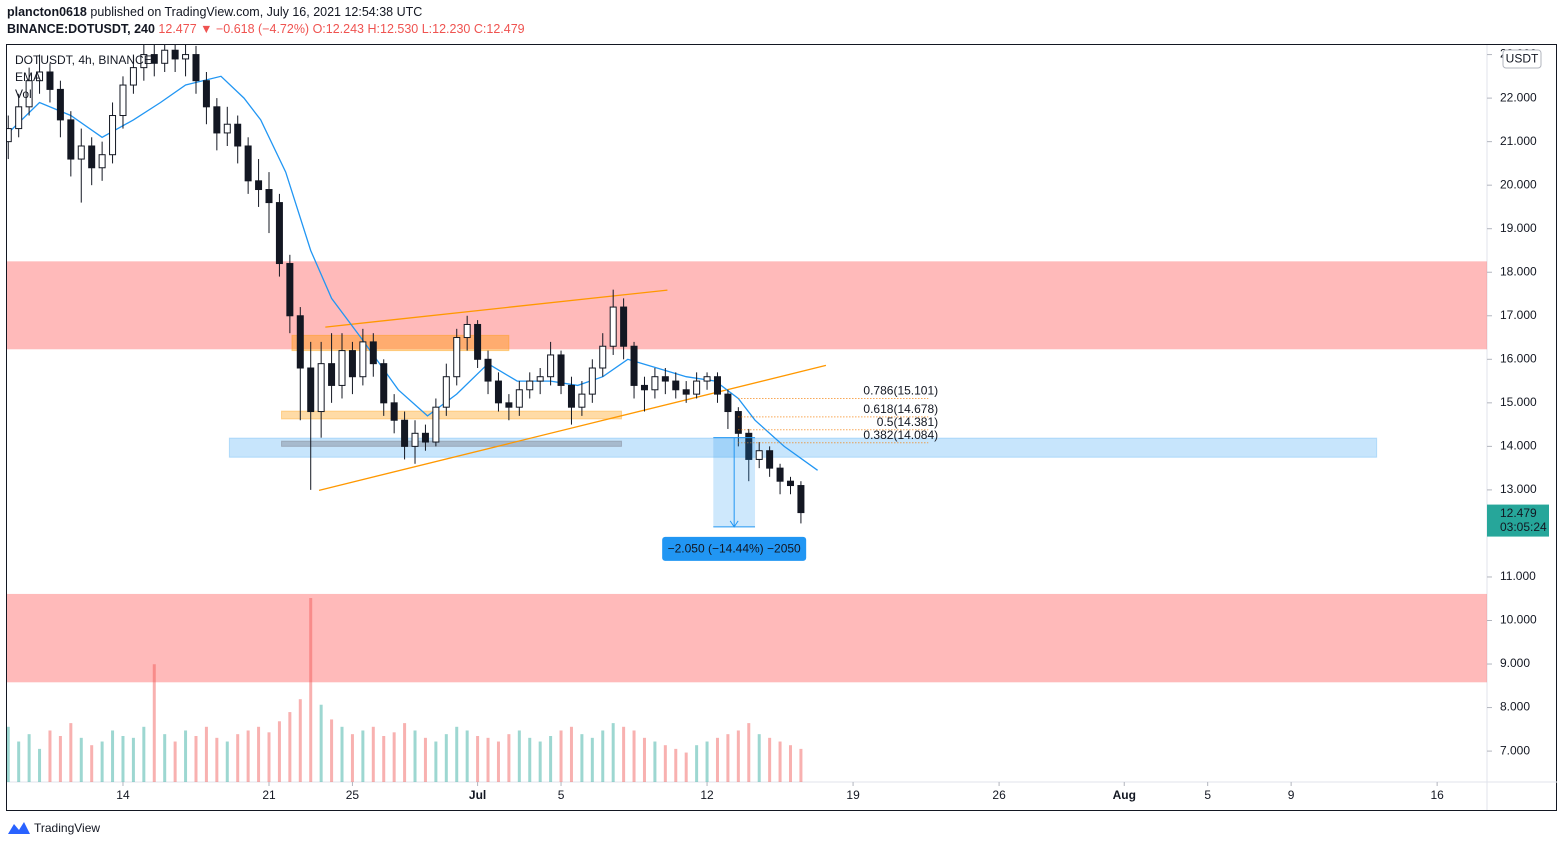  I want to click on currency-badge: USDT, so click(1522, 59).